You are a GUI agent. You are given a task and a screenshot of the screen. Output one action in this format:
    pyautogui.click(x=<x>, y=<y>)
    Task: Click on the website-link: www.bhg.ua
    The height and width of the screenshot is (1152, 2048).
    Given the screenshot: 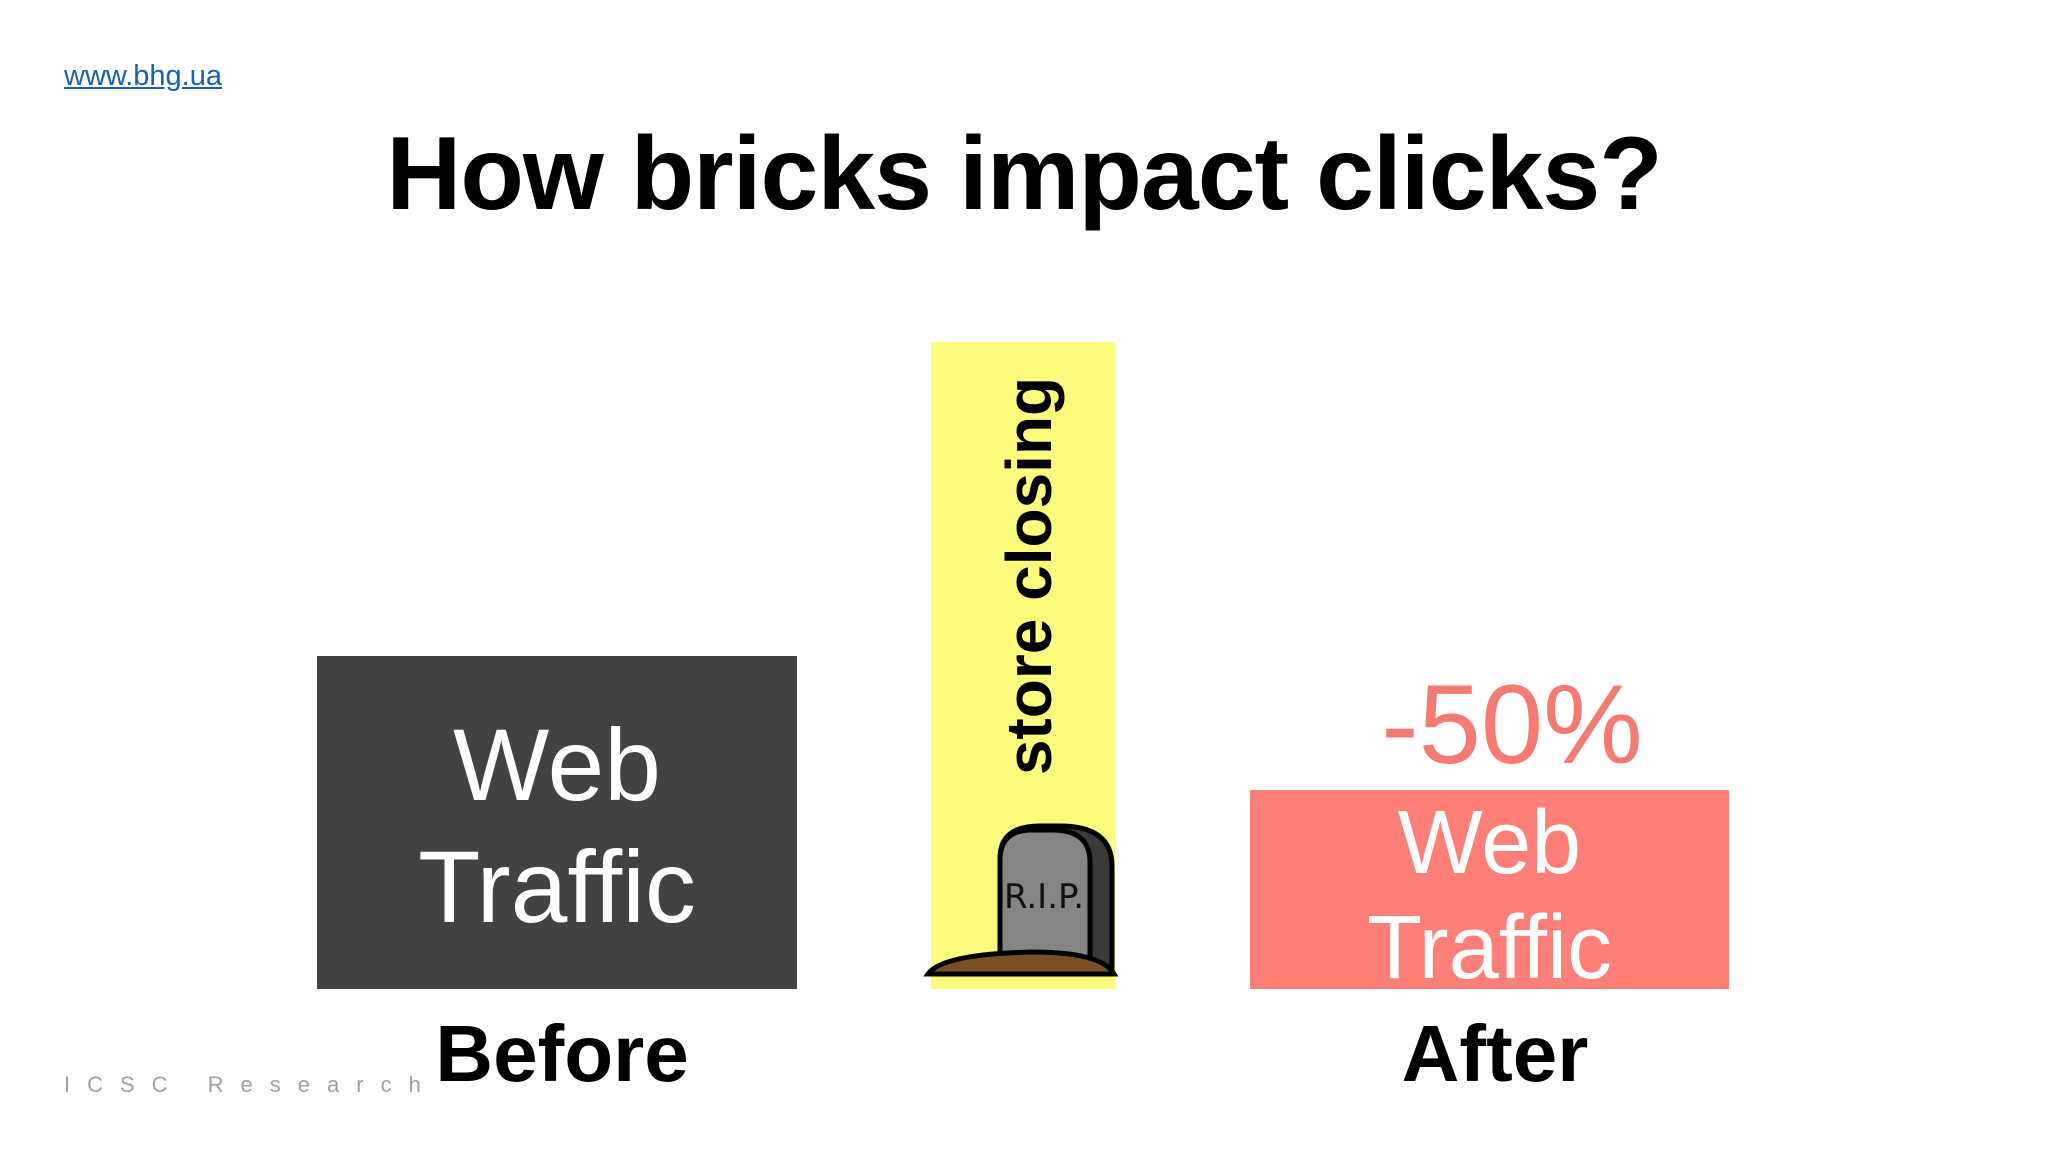 What is the action you would take?
    pyautogui.click(x=143, y=76)
    